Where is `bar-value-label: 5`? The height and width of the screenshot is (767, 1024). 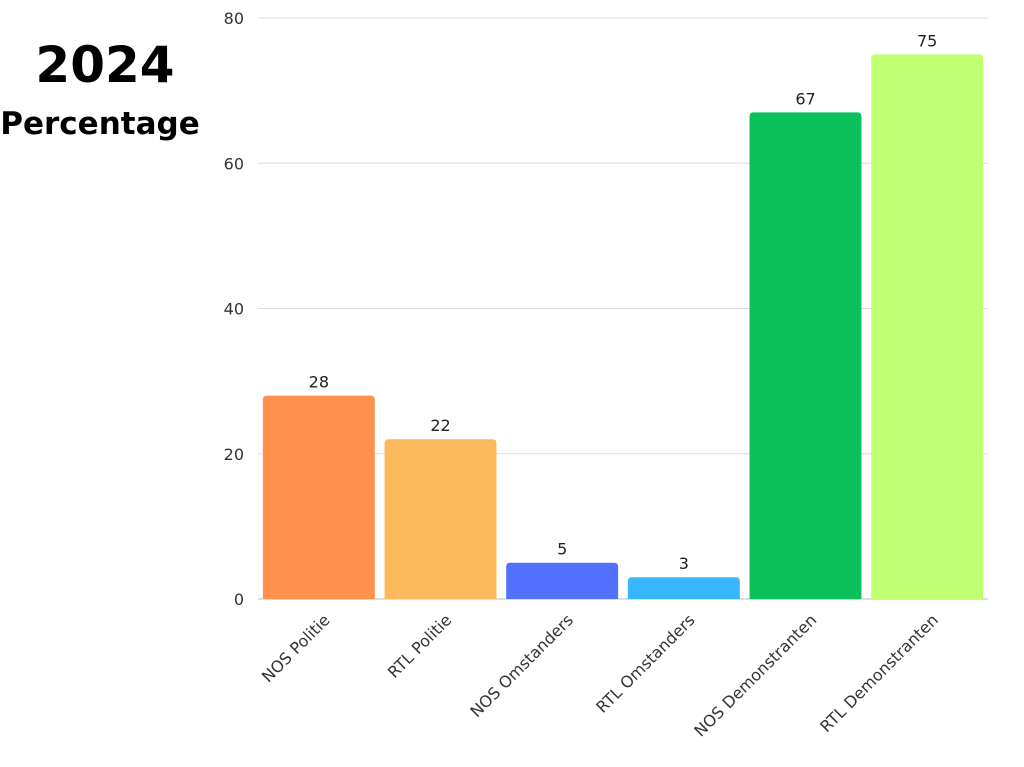
bar-value-label: 5 is located at coordinates (562, 549).